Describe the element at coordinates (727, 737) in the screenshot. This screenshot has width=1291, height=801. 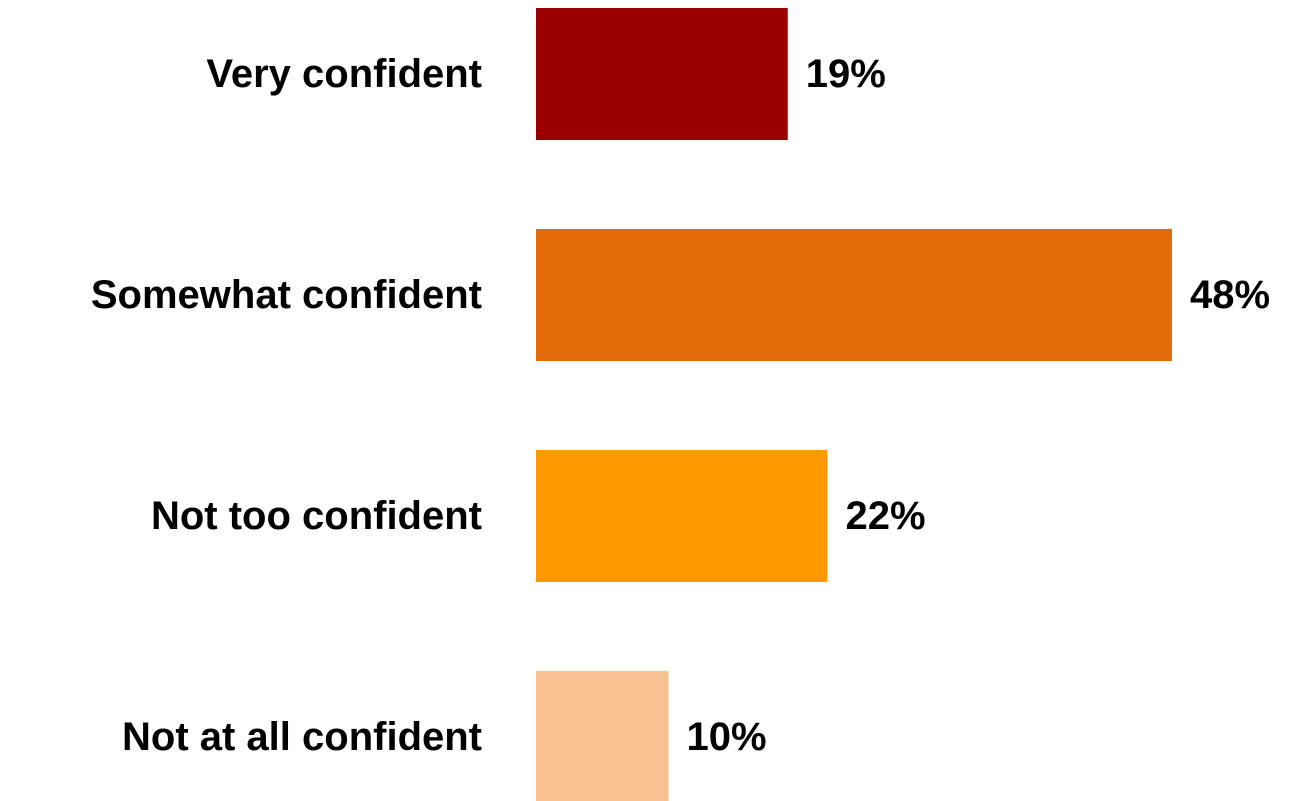
I see `value-label-not-at-all-confident: 10%` at that location.